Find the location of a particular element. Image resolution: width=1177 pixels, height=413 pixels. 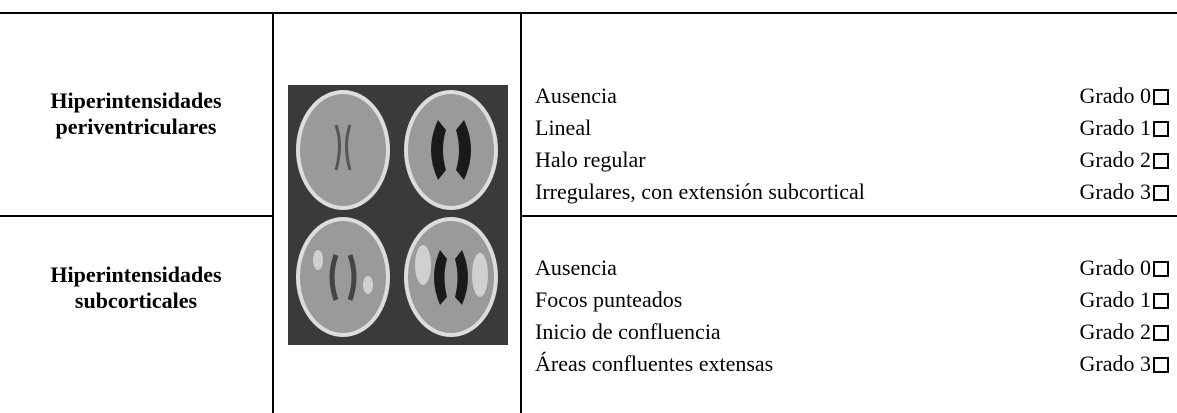

item-text: Halo regular is located at coordinates (590, 159).